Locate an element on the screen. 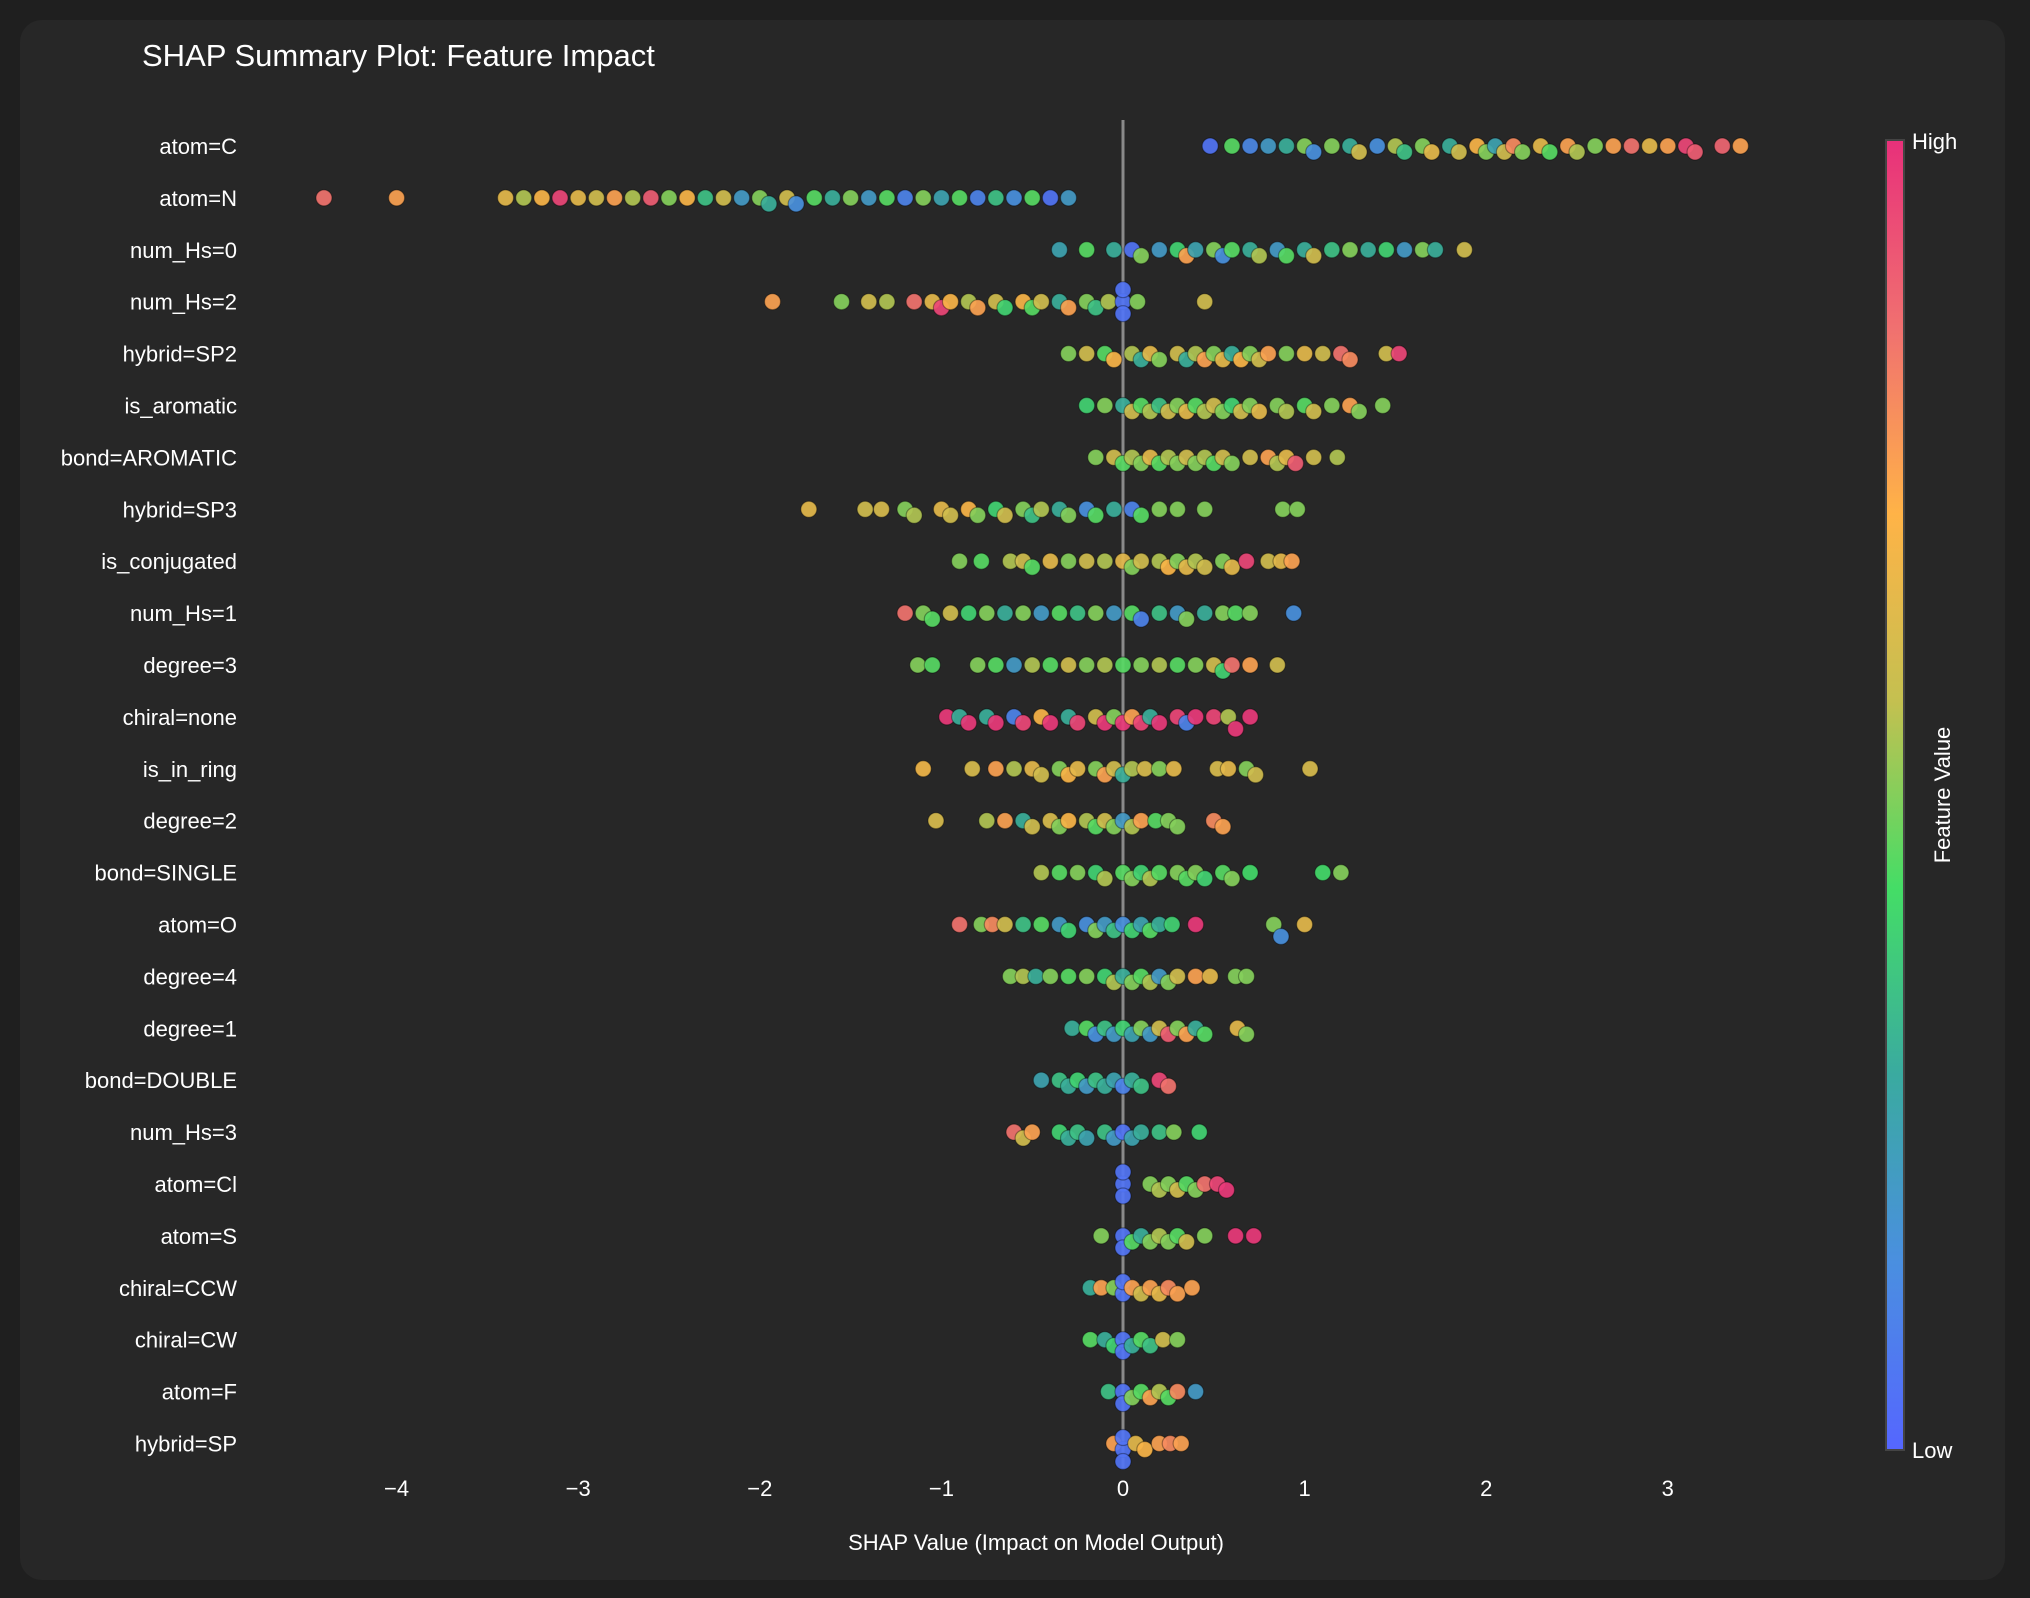 The height and width of the screenshot is (1598, 2030). x-tick-label: −3 is located at coordinates (578, 1488).